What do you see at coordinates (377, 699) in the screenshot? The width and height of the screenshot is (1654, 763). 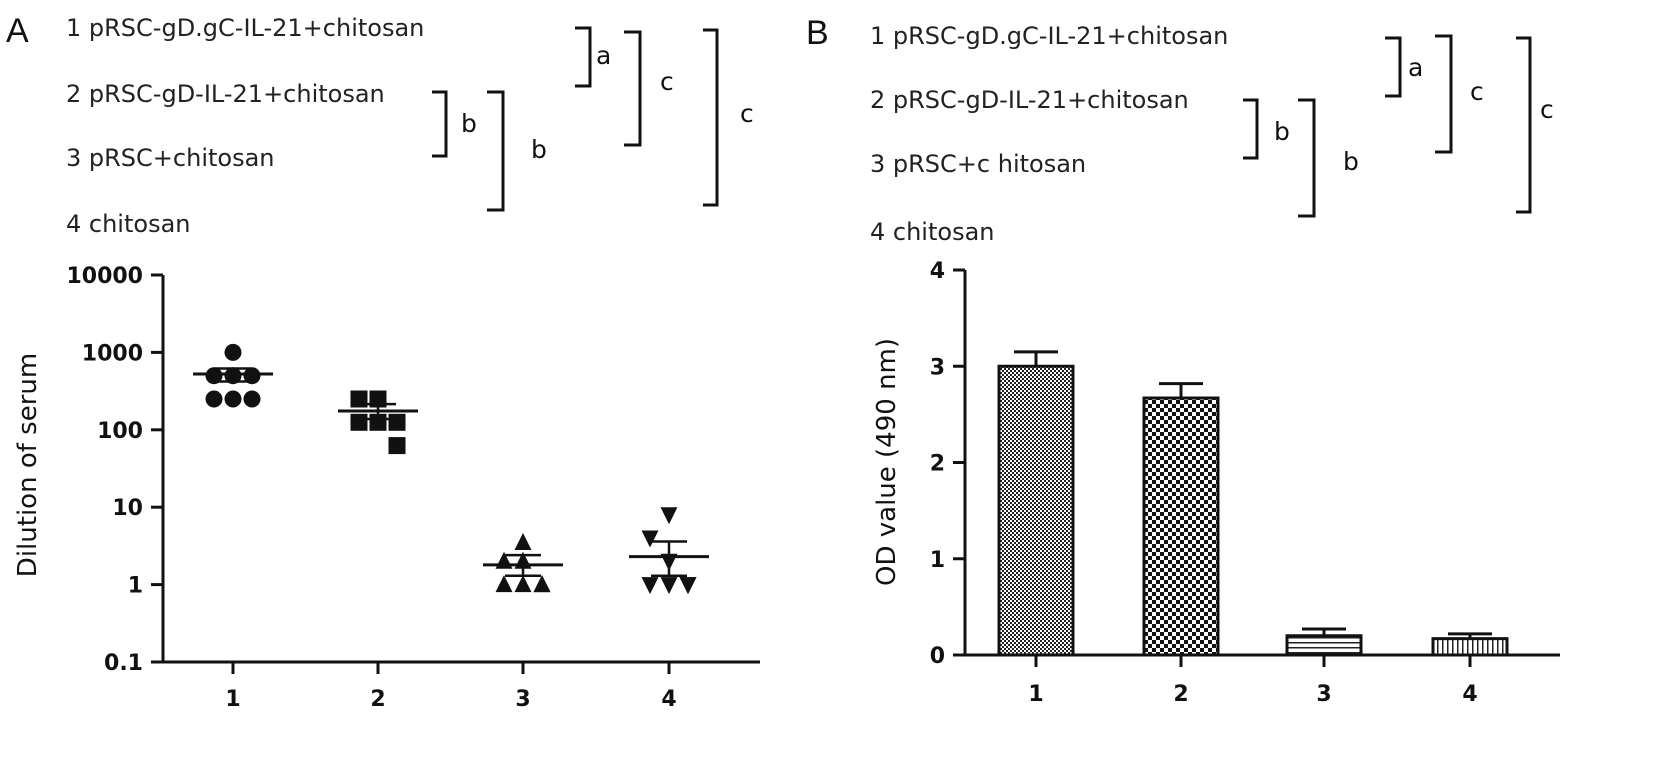 I see `panel-a-x-tick-label: 2` at bounding box center [377, 699].